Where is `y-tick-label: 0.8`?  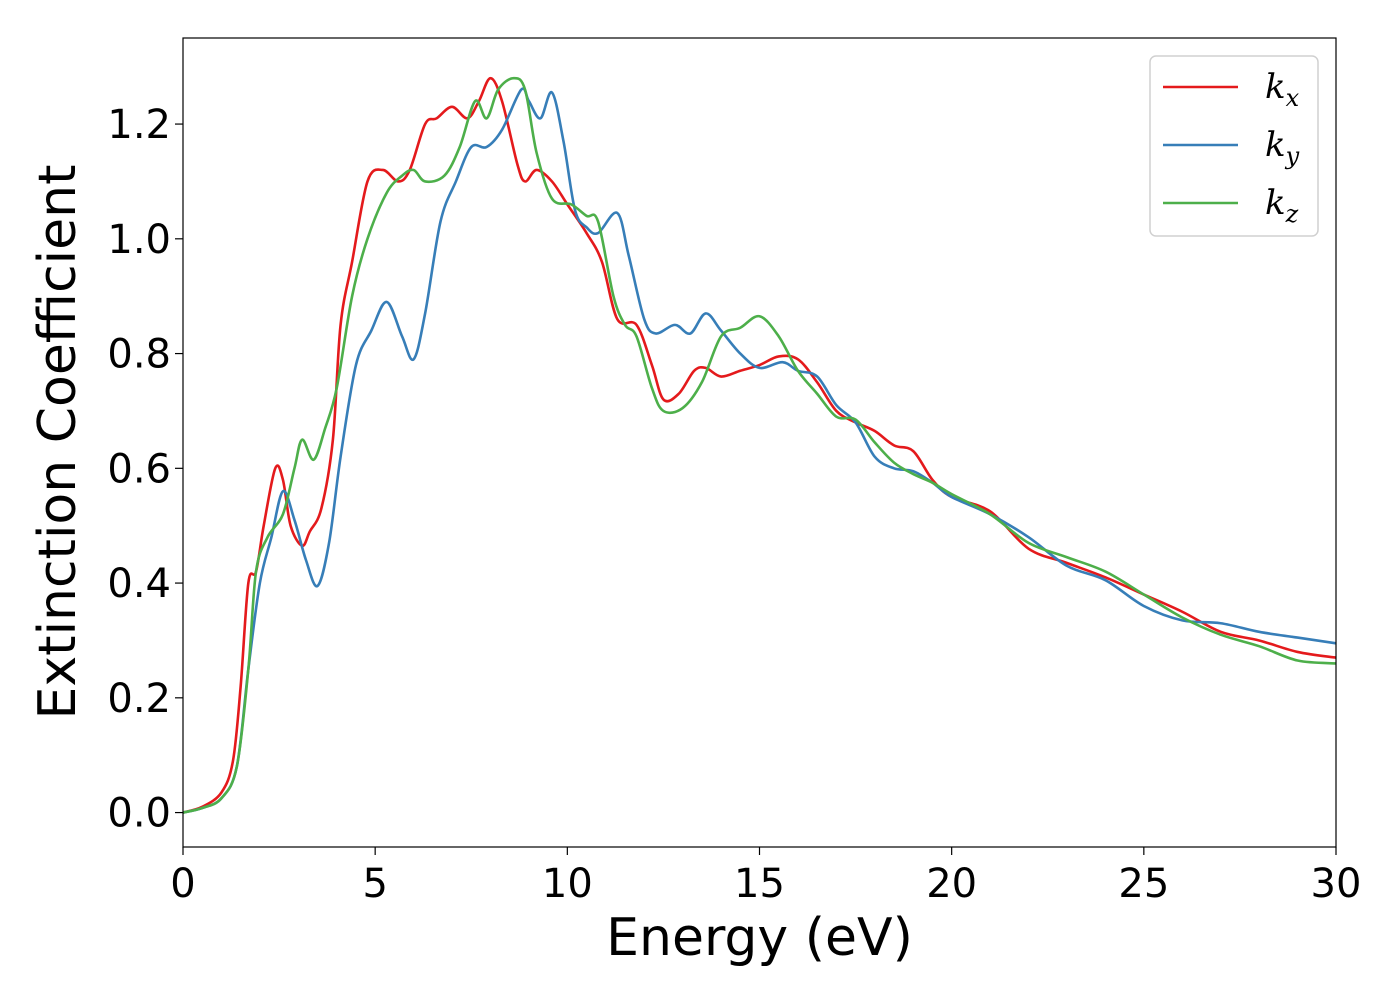 y-tick-label: 0.8 is located at coordinates (139, 355).